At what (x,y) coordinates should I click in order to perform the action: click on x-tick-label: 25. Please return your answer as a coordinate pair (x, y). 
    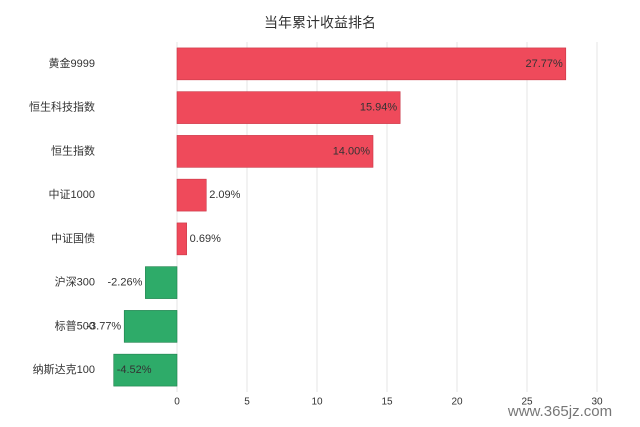
    Looking at the image, I should click on (527, 402).